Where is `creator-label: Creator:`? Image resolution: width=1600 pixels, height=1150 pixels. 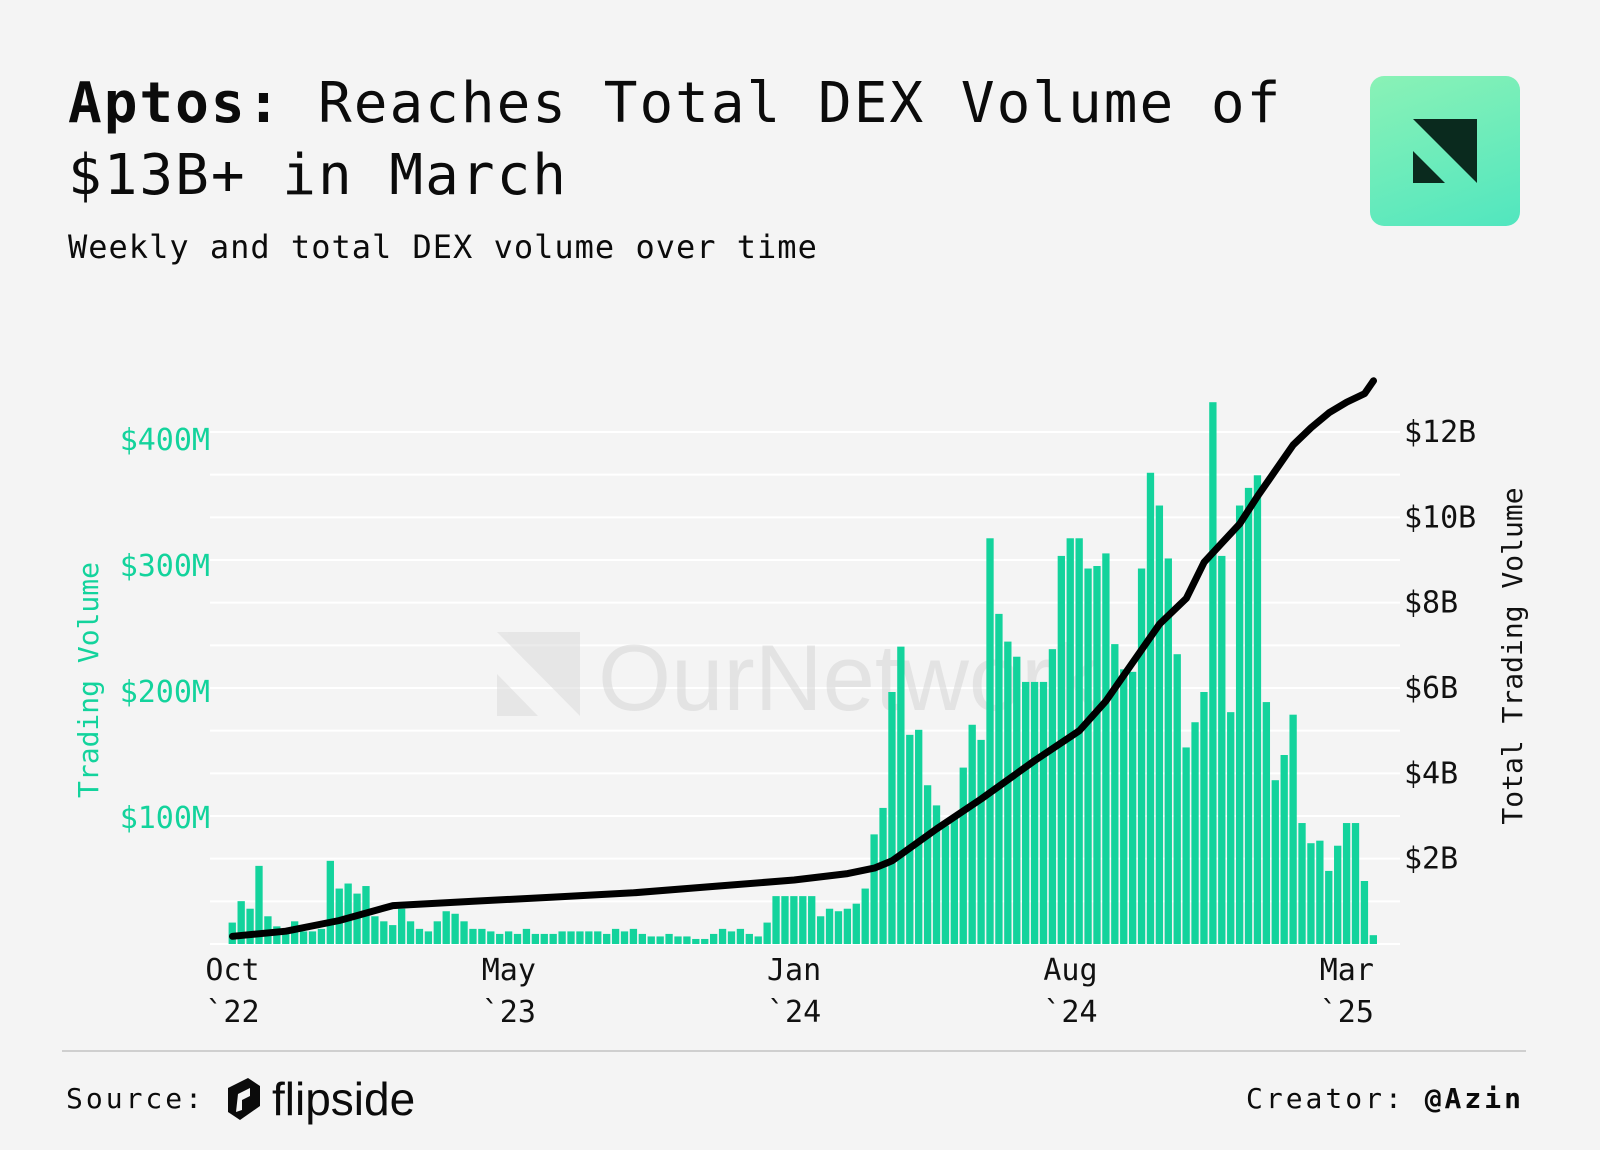 creator-label: Creator: is located at coordinates (1325, 1098).